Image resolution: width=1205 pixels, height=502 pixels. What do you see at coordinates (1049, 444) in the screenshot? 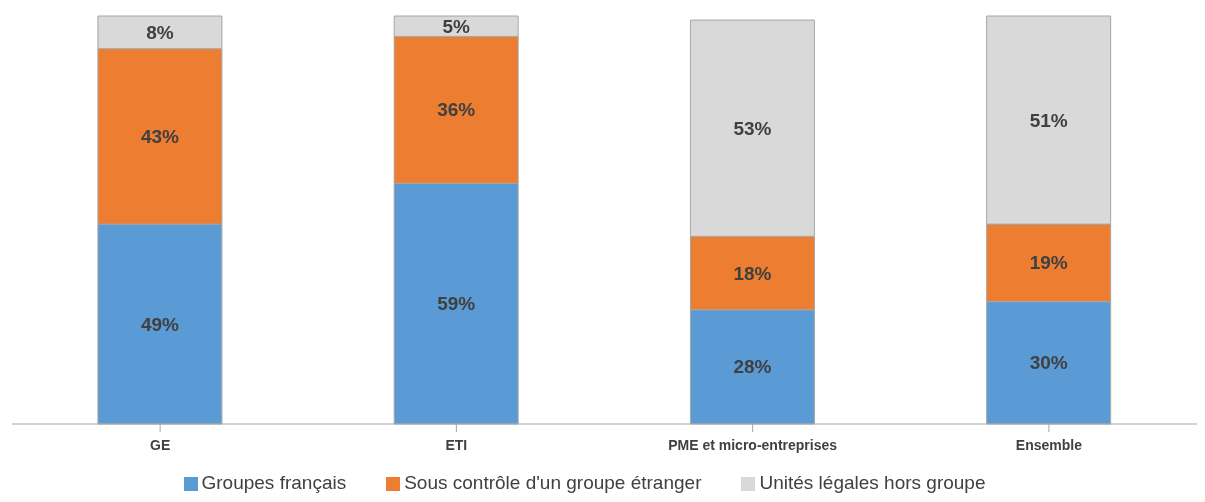
I see `x-tick-label: Ensemble` at bounding box center [1049, 444].